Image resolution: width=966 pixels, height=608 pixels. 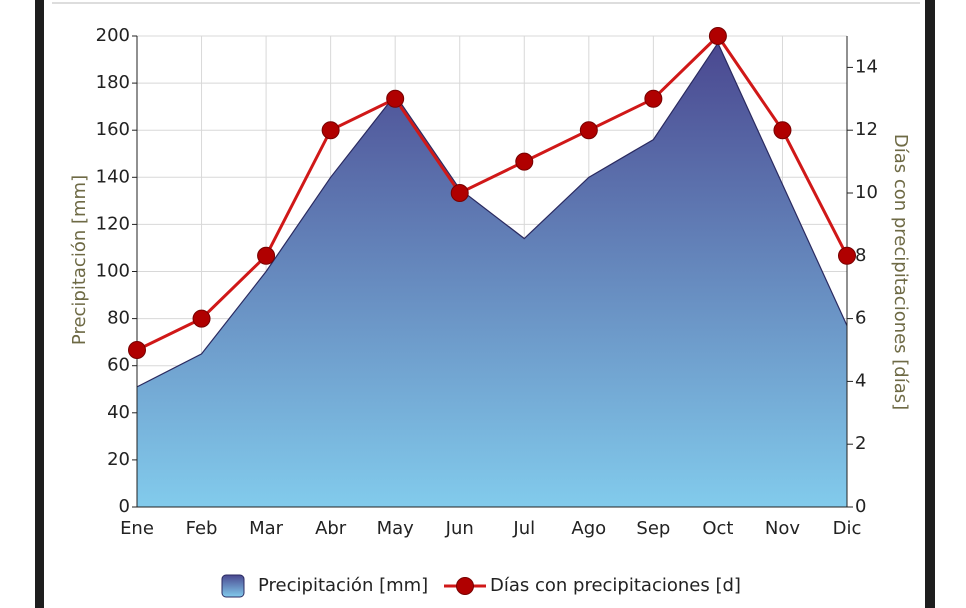 I want to click on right-frame, so click(x=930, y=304).